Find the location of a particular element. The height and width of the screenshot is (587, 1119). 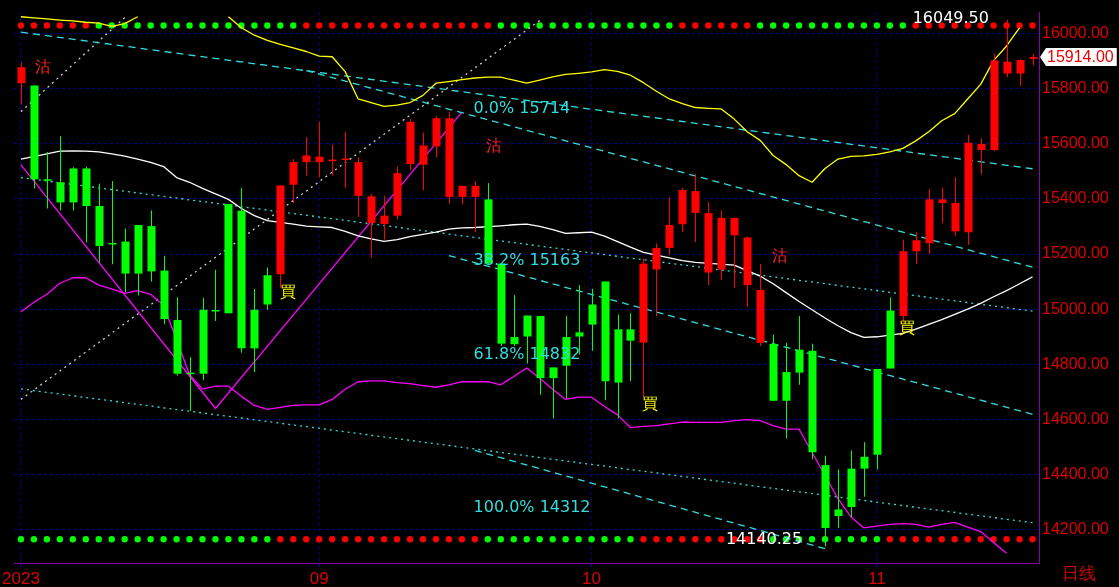

x-tick-label: 11 is located at coordinates (877, 577).